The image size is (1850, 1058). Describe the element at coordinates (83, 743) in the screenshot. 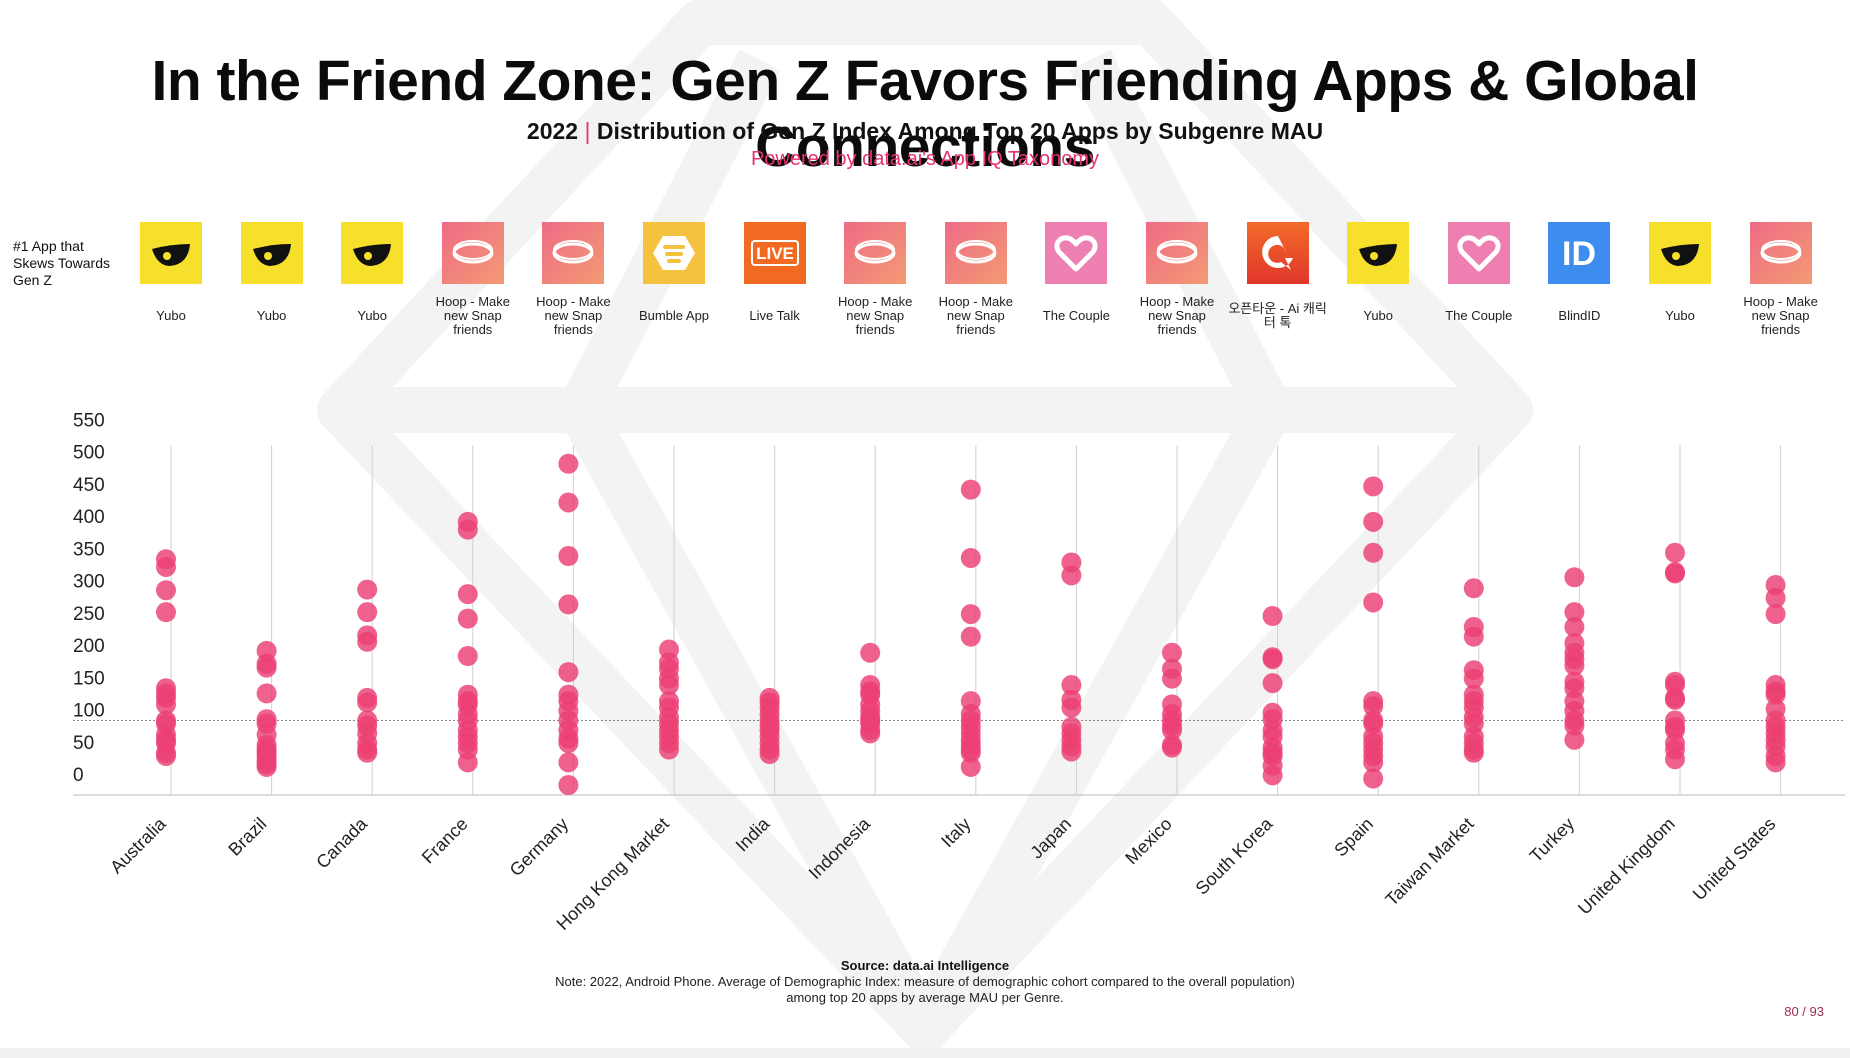

I see `y-tick-label: 50` at that location.